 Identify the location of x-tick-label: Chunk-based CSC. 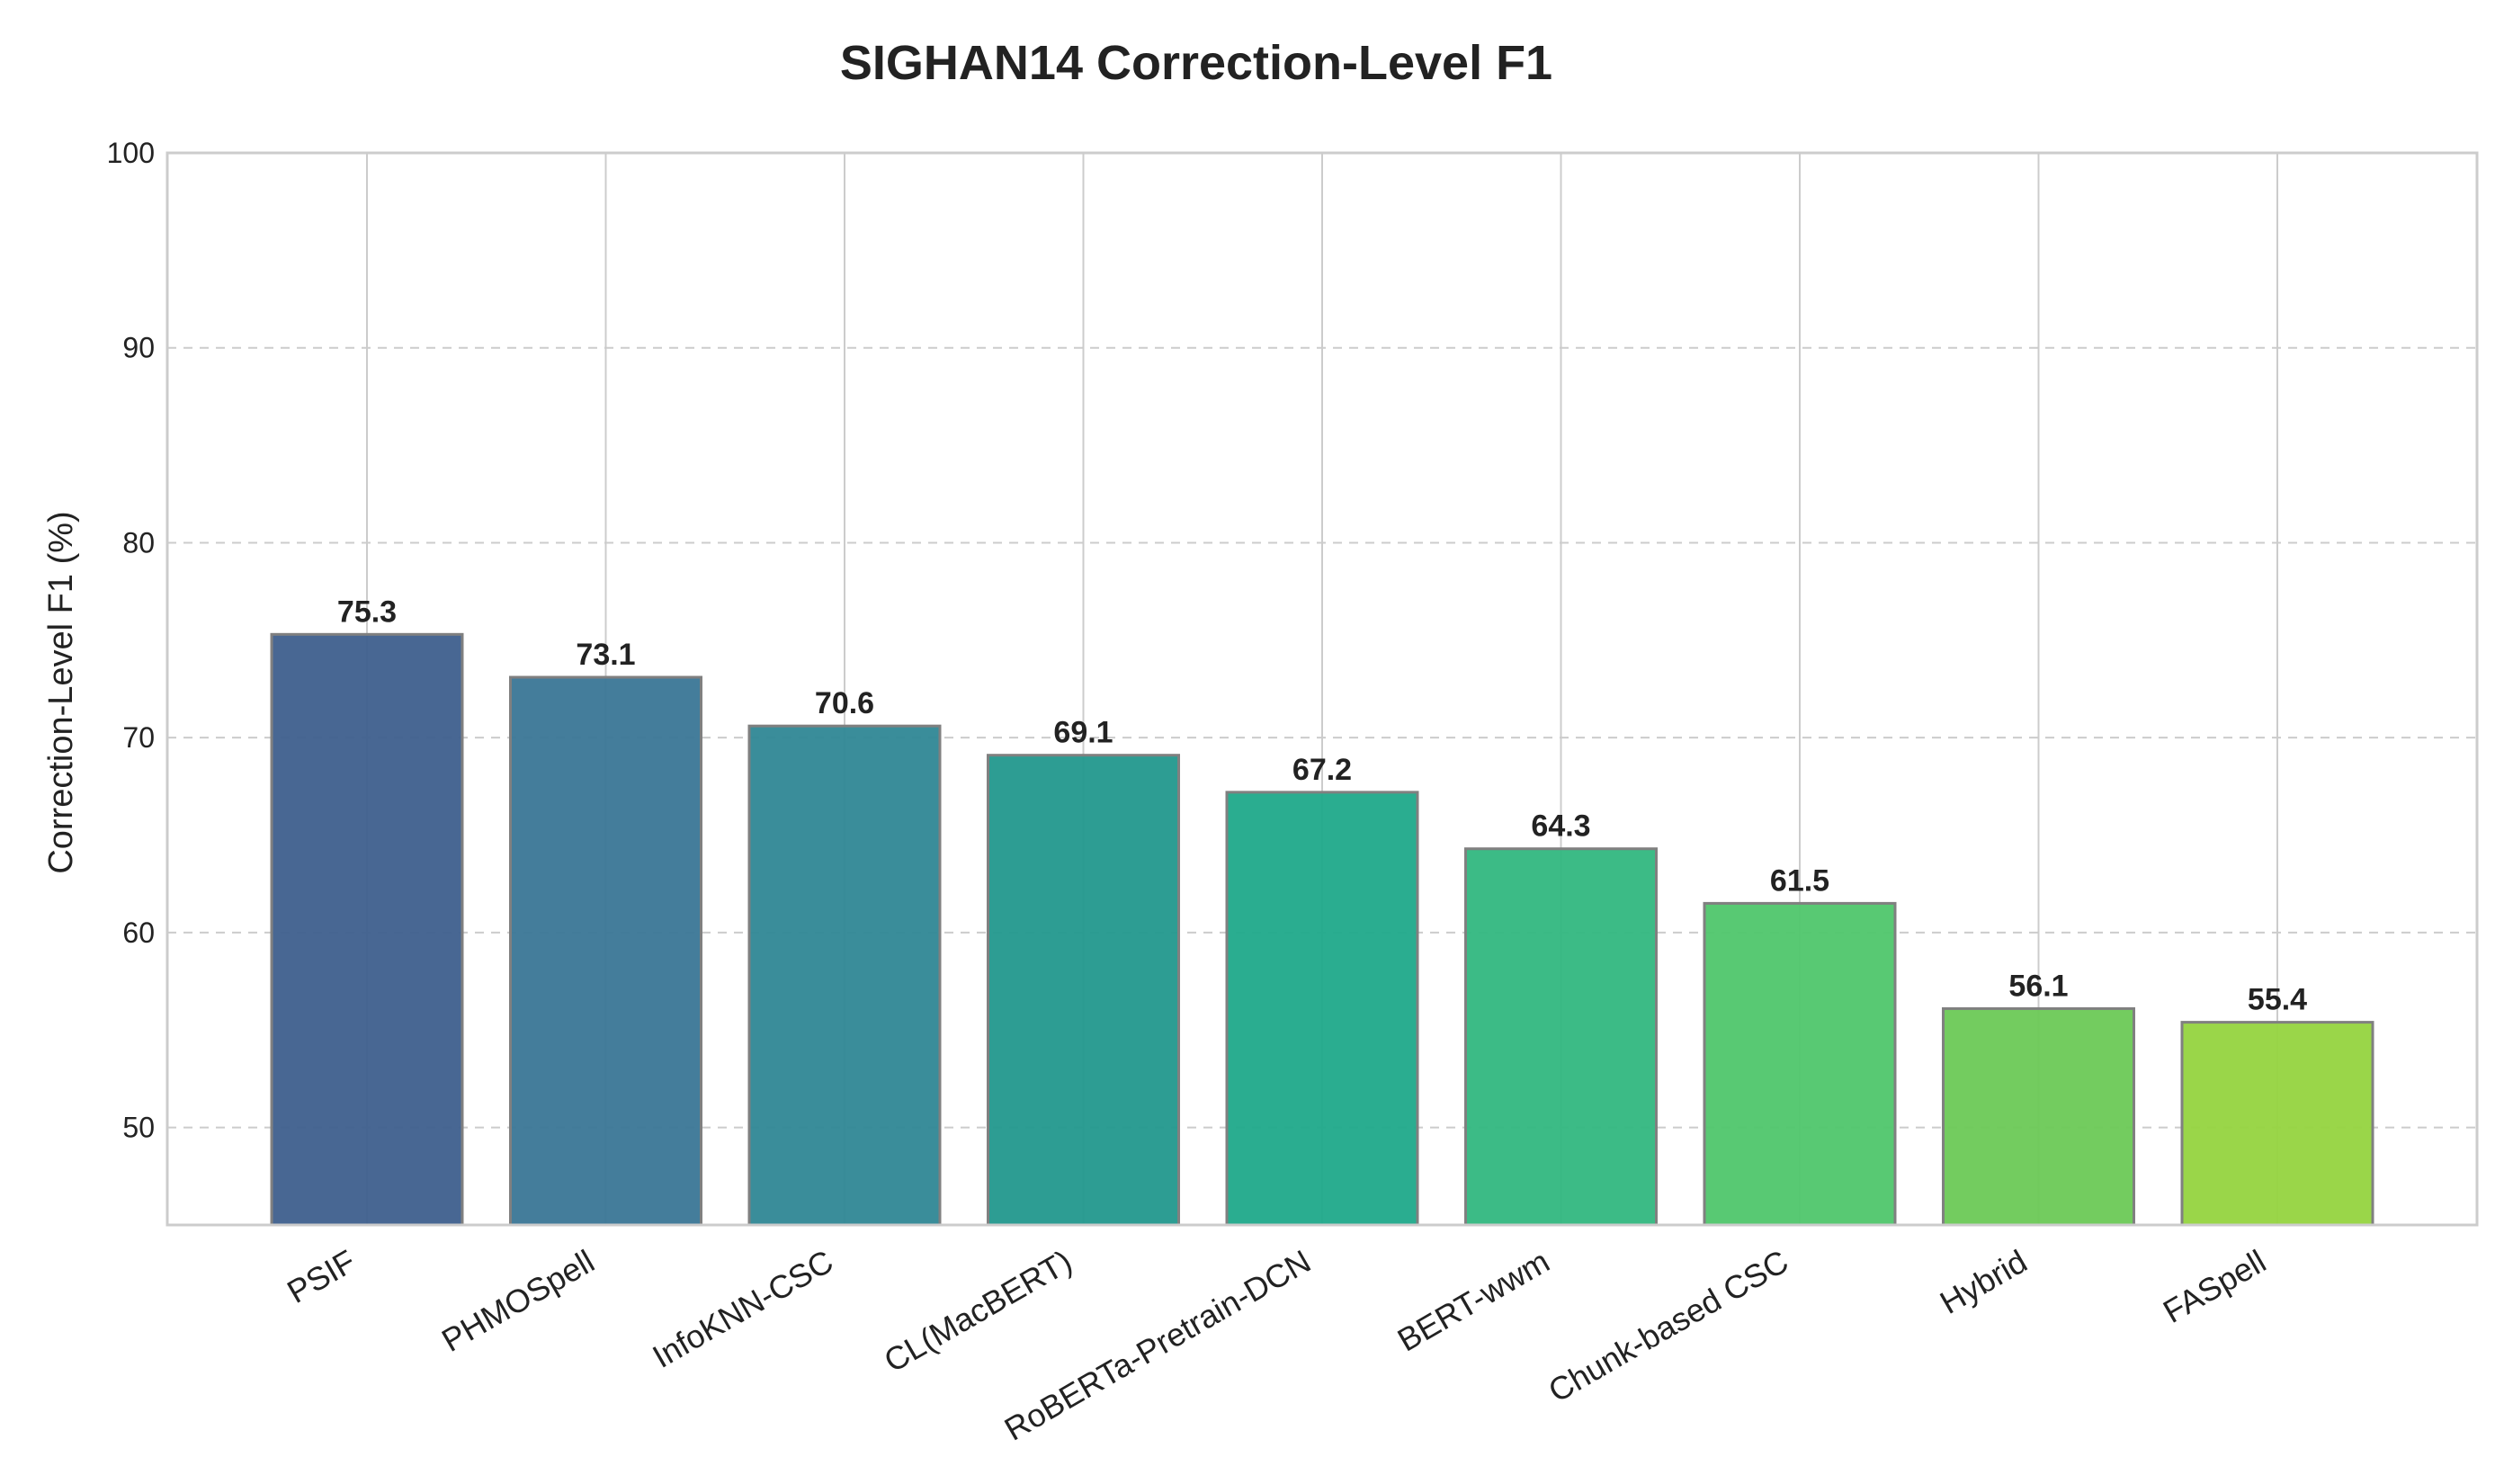
(1668, 1325).